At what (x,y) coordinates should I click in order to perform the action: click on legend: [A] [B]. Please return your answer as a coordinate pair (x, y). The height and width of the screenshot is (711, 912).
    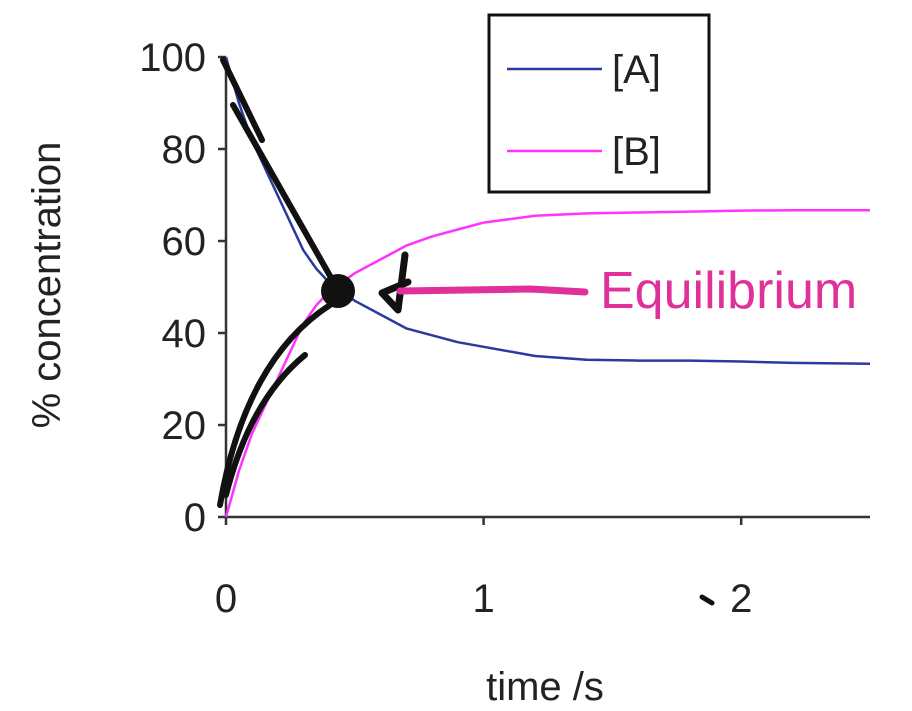
    Looking at the image, I should click on (599, 103).